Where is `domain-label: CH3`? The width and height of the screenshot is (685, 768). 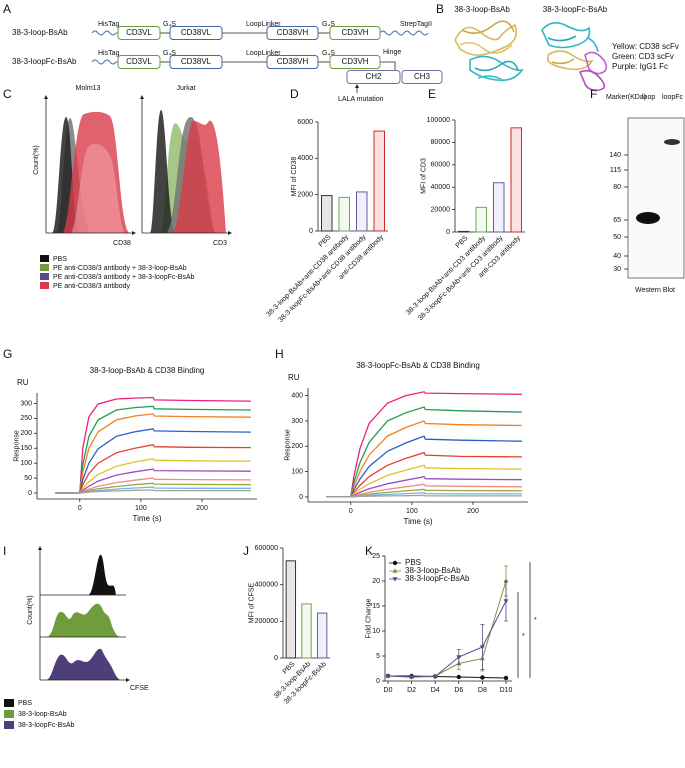
domain-label: CH3 is located at coordinates (422, 76).